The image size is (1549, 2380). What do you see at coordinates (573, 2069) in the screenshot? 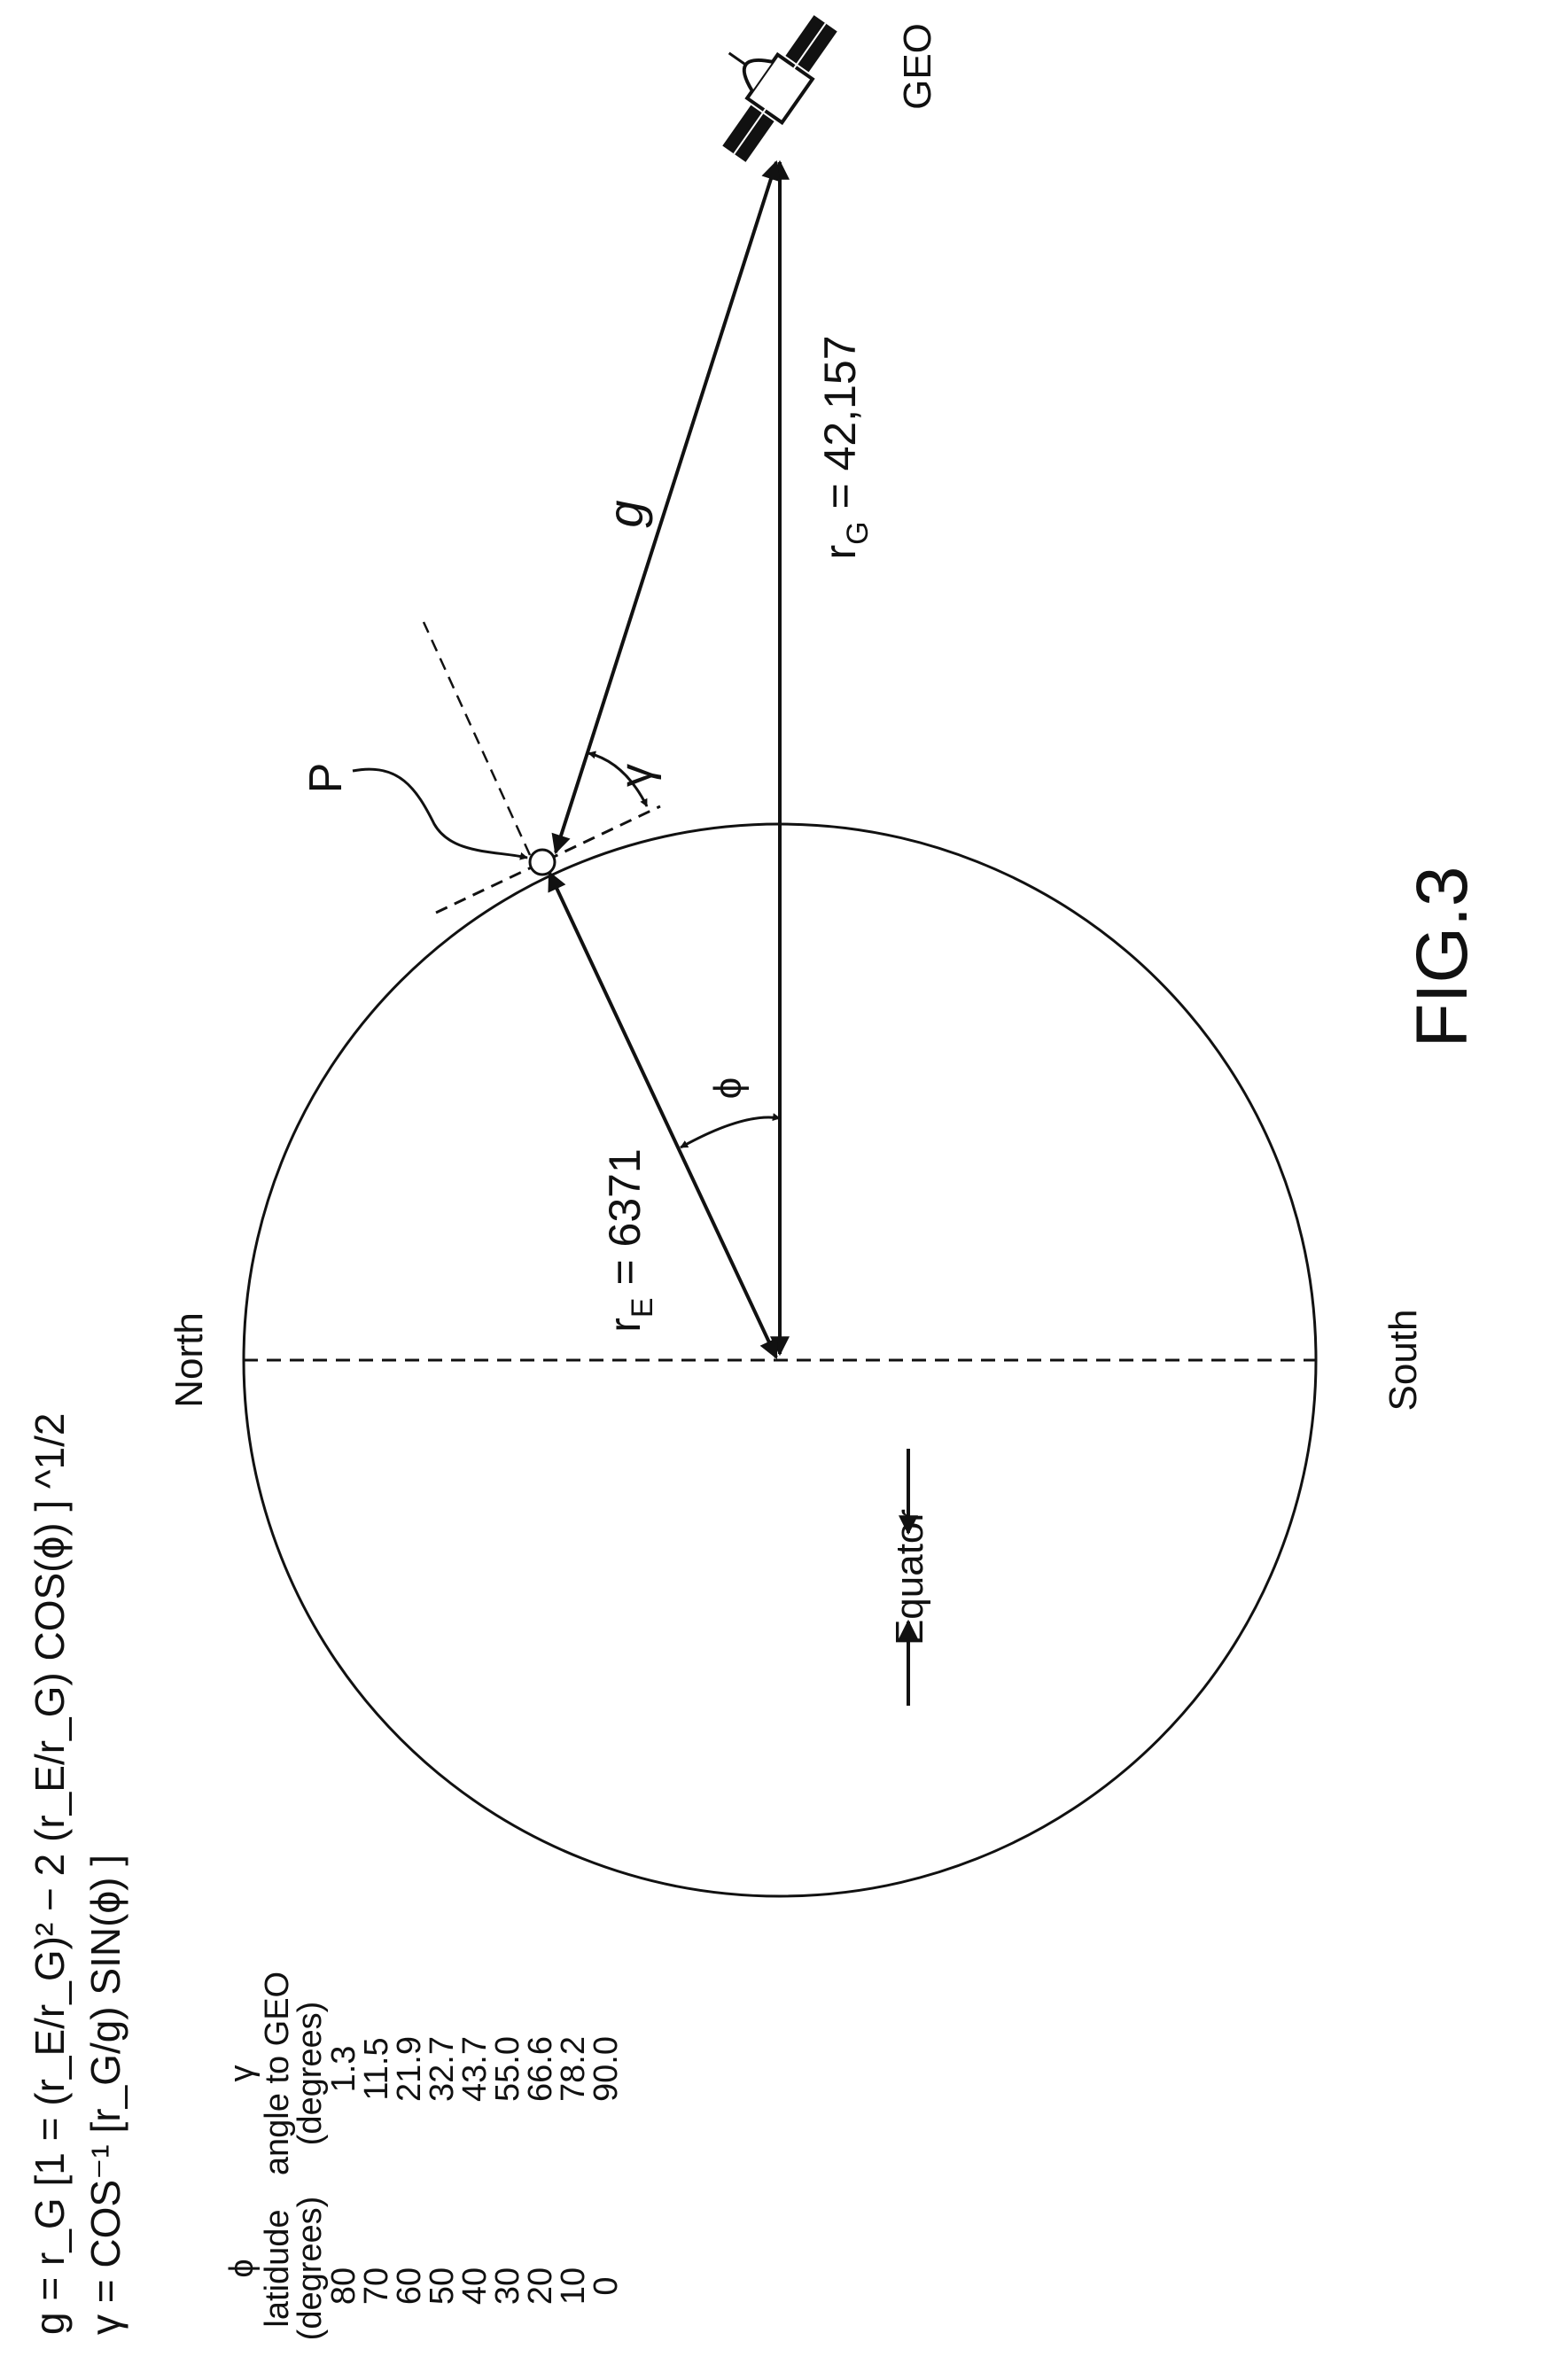
I see `table-cell-angle: 78.2` at bounding box center [573, 2069].